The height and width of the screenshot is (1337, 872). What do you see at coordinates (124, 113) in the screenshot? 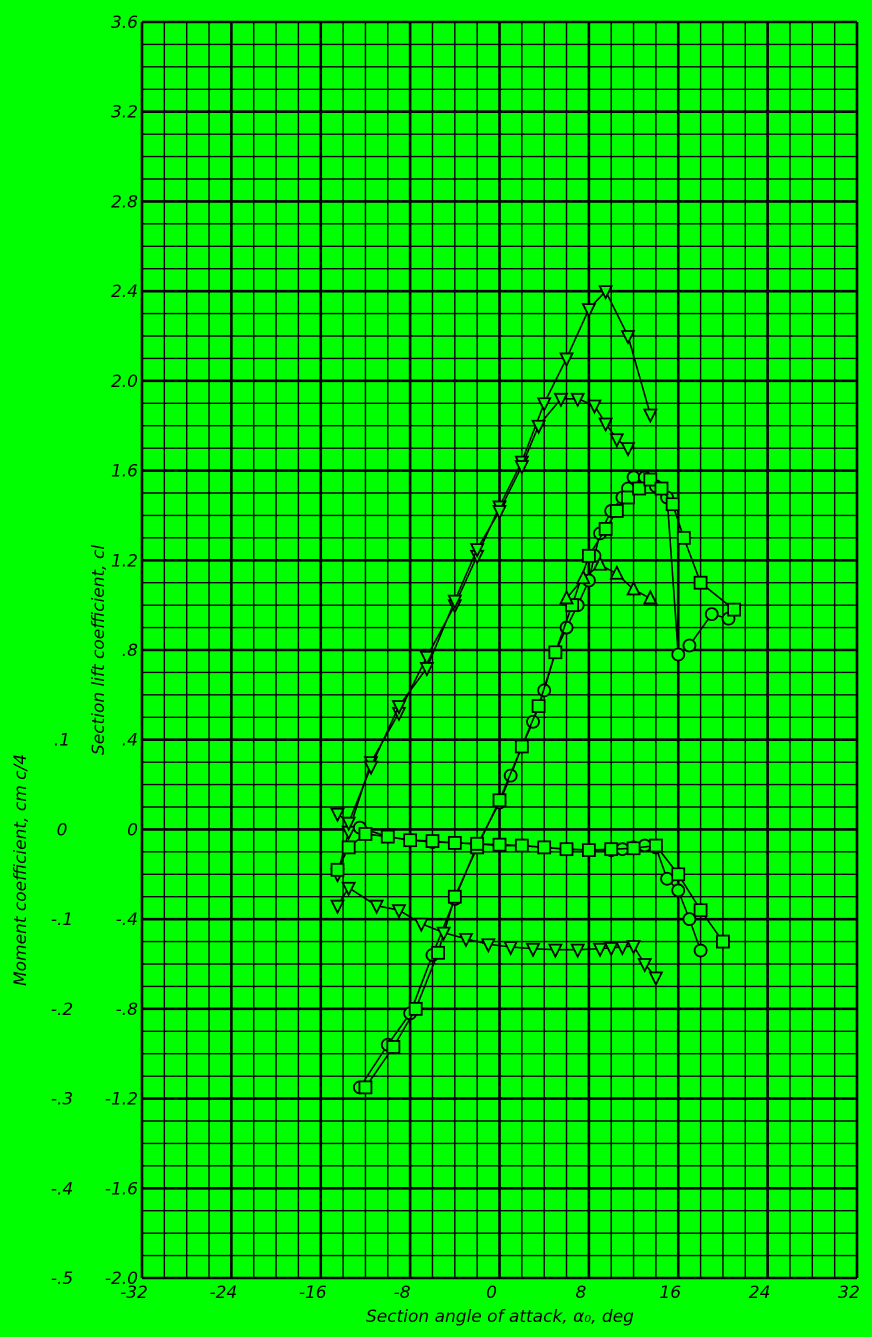
I see `y-tick-label: 3.2` at bounding box center [124, 113].